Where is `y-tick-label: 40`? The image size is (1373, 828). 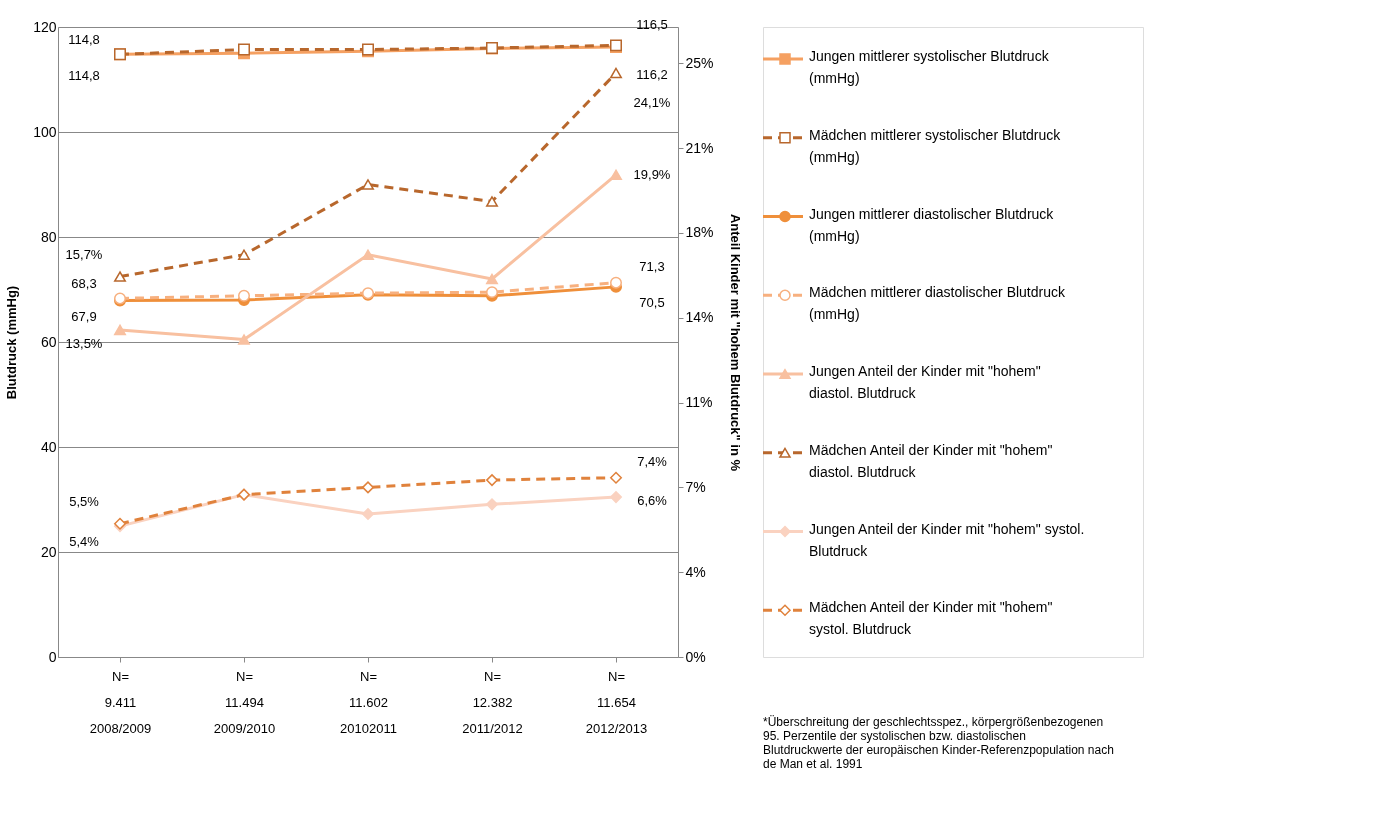
y-tick-label: 40 is located at coordinates (48, 446).